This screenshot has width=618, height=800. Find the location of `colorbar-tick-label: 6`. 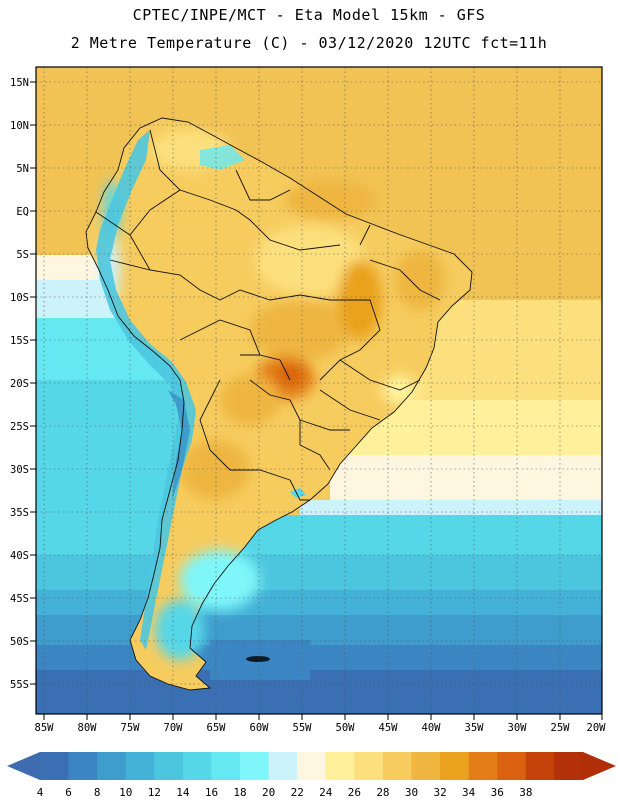

colorbar-tick-label: 6 is located at coordinates (68, 792).